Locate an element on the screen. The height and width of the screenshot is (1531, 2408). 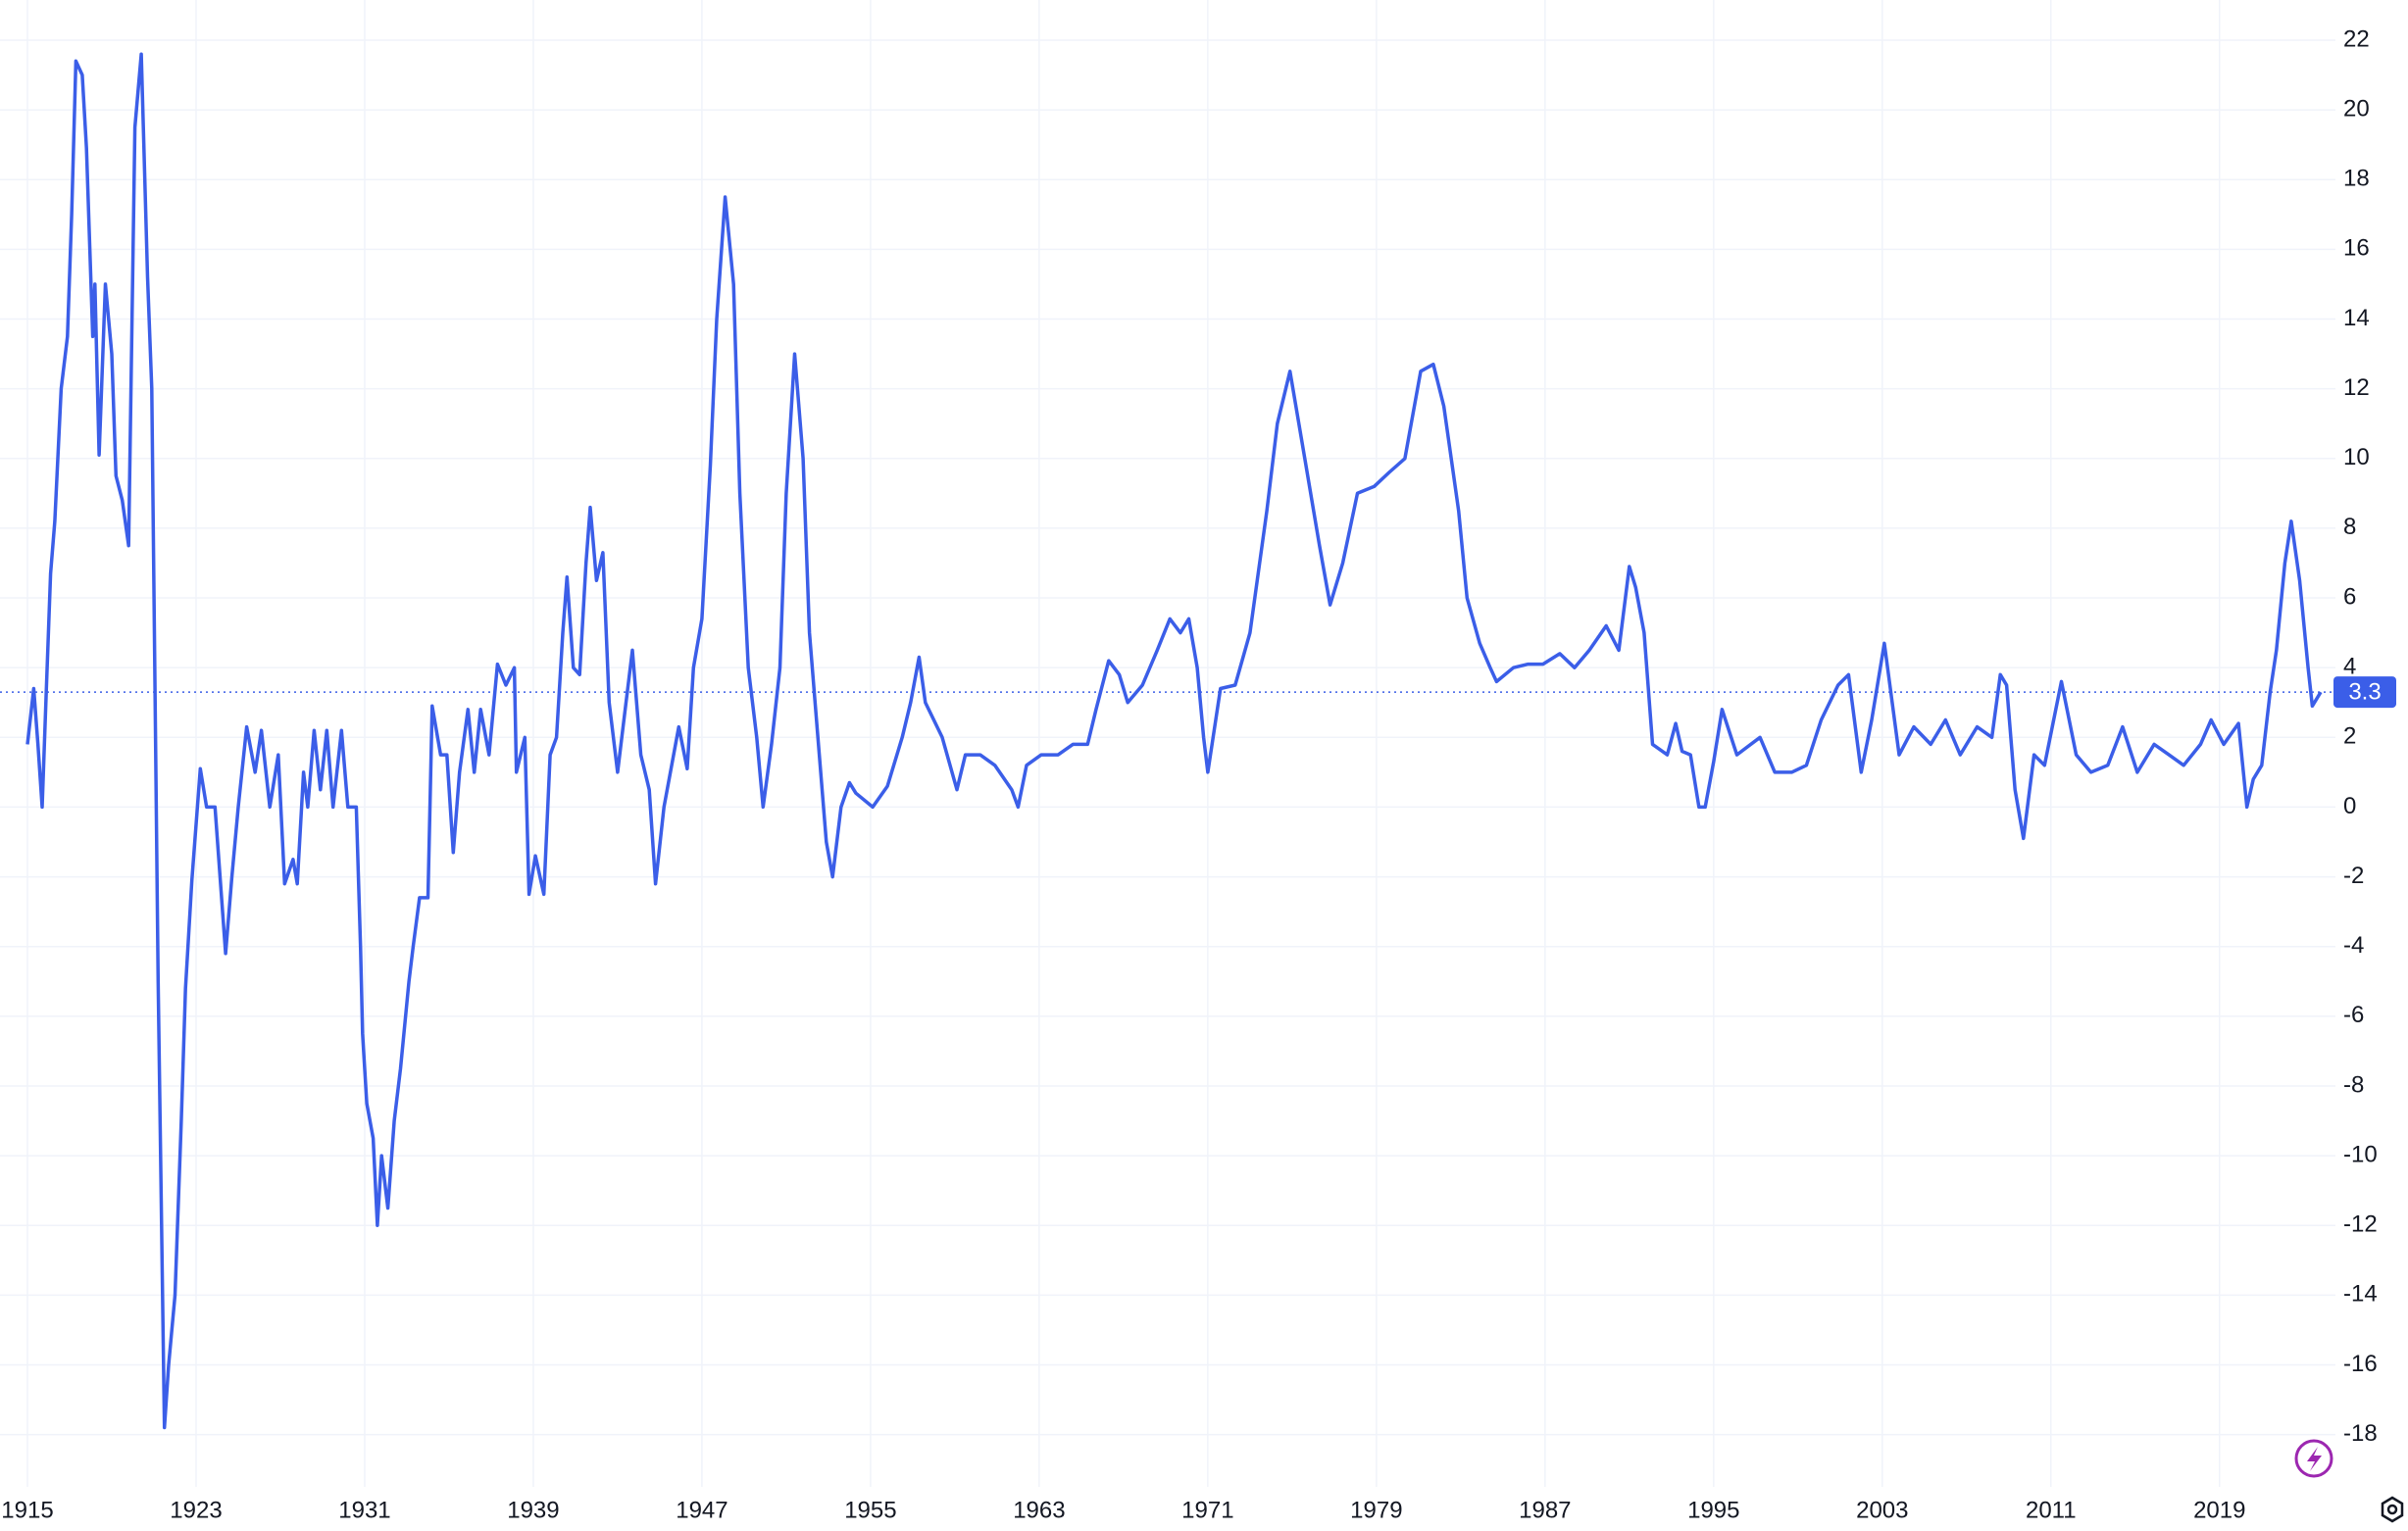
icon-bolt is located at coordinates (2314, 1459).